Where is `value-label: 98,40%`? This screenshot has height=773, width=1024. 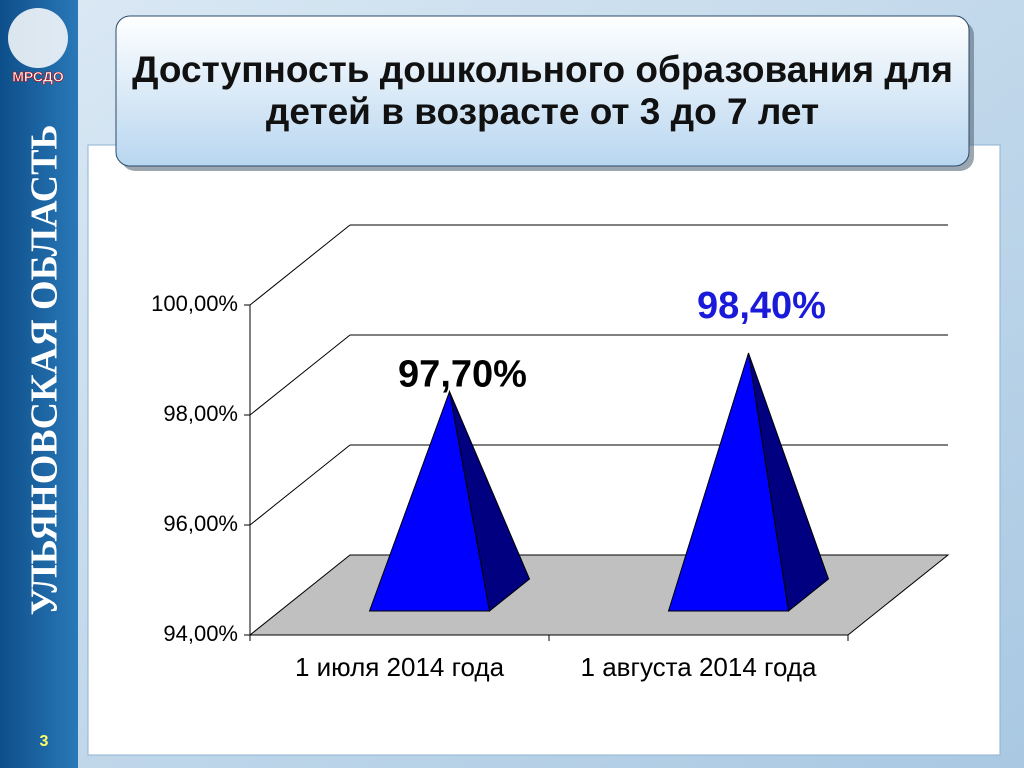 value-label: 98,40% is located at coordinates (761, 306).